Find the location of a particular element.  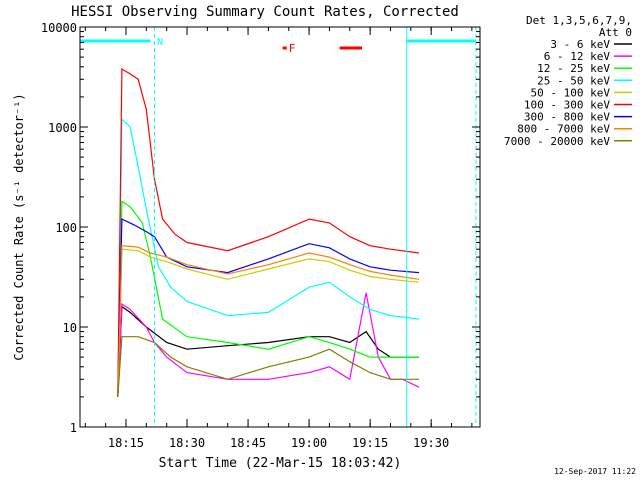

legend-label-7: 300 - 800 keV is located at coordinates (567, 117).